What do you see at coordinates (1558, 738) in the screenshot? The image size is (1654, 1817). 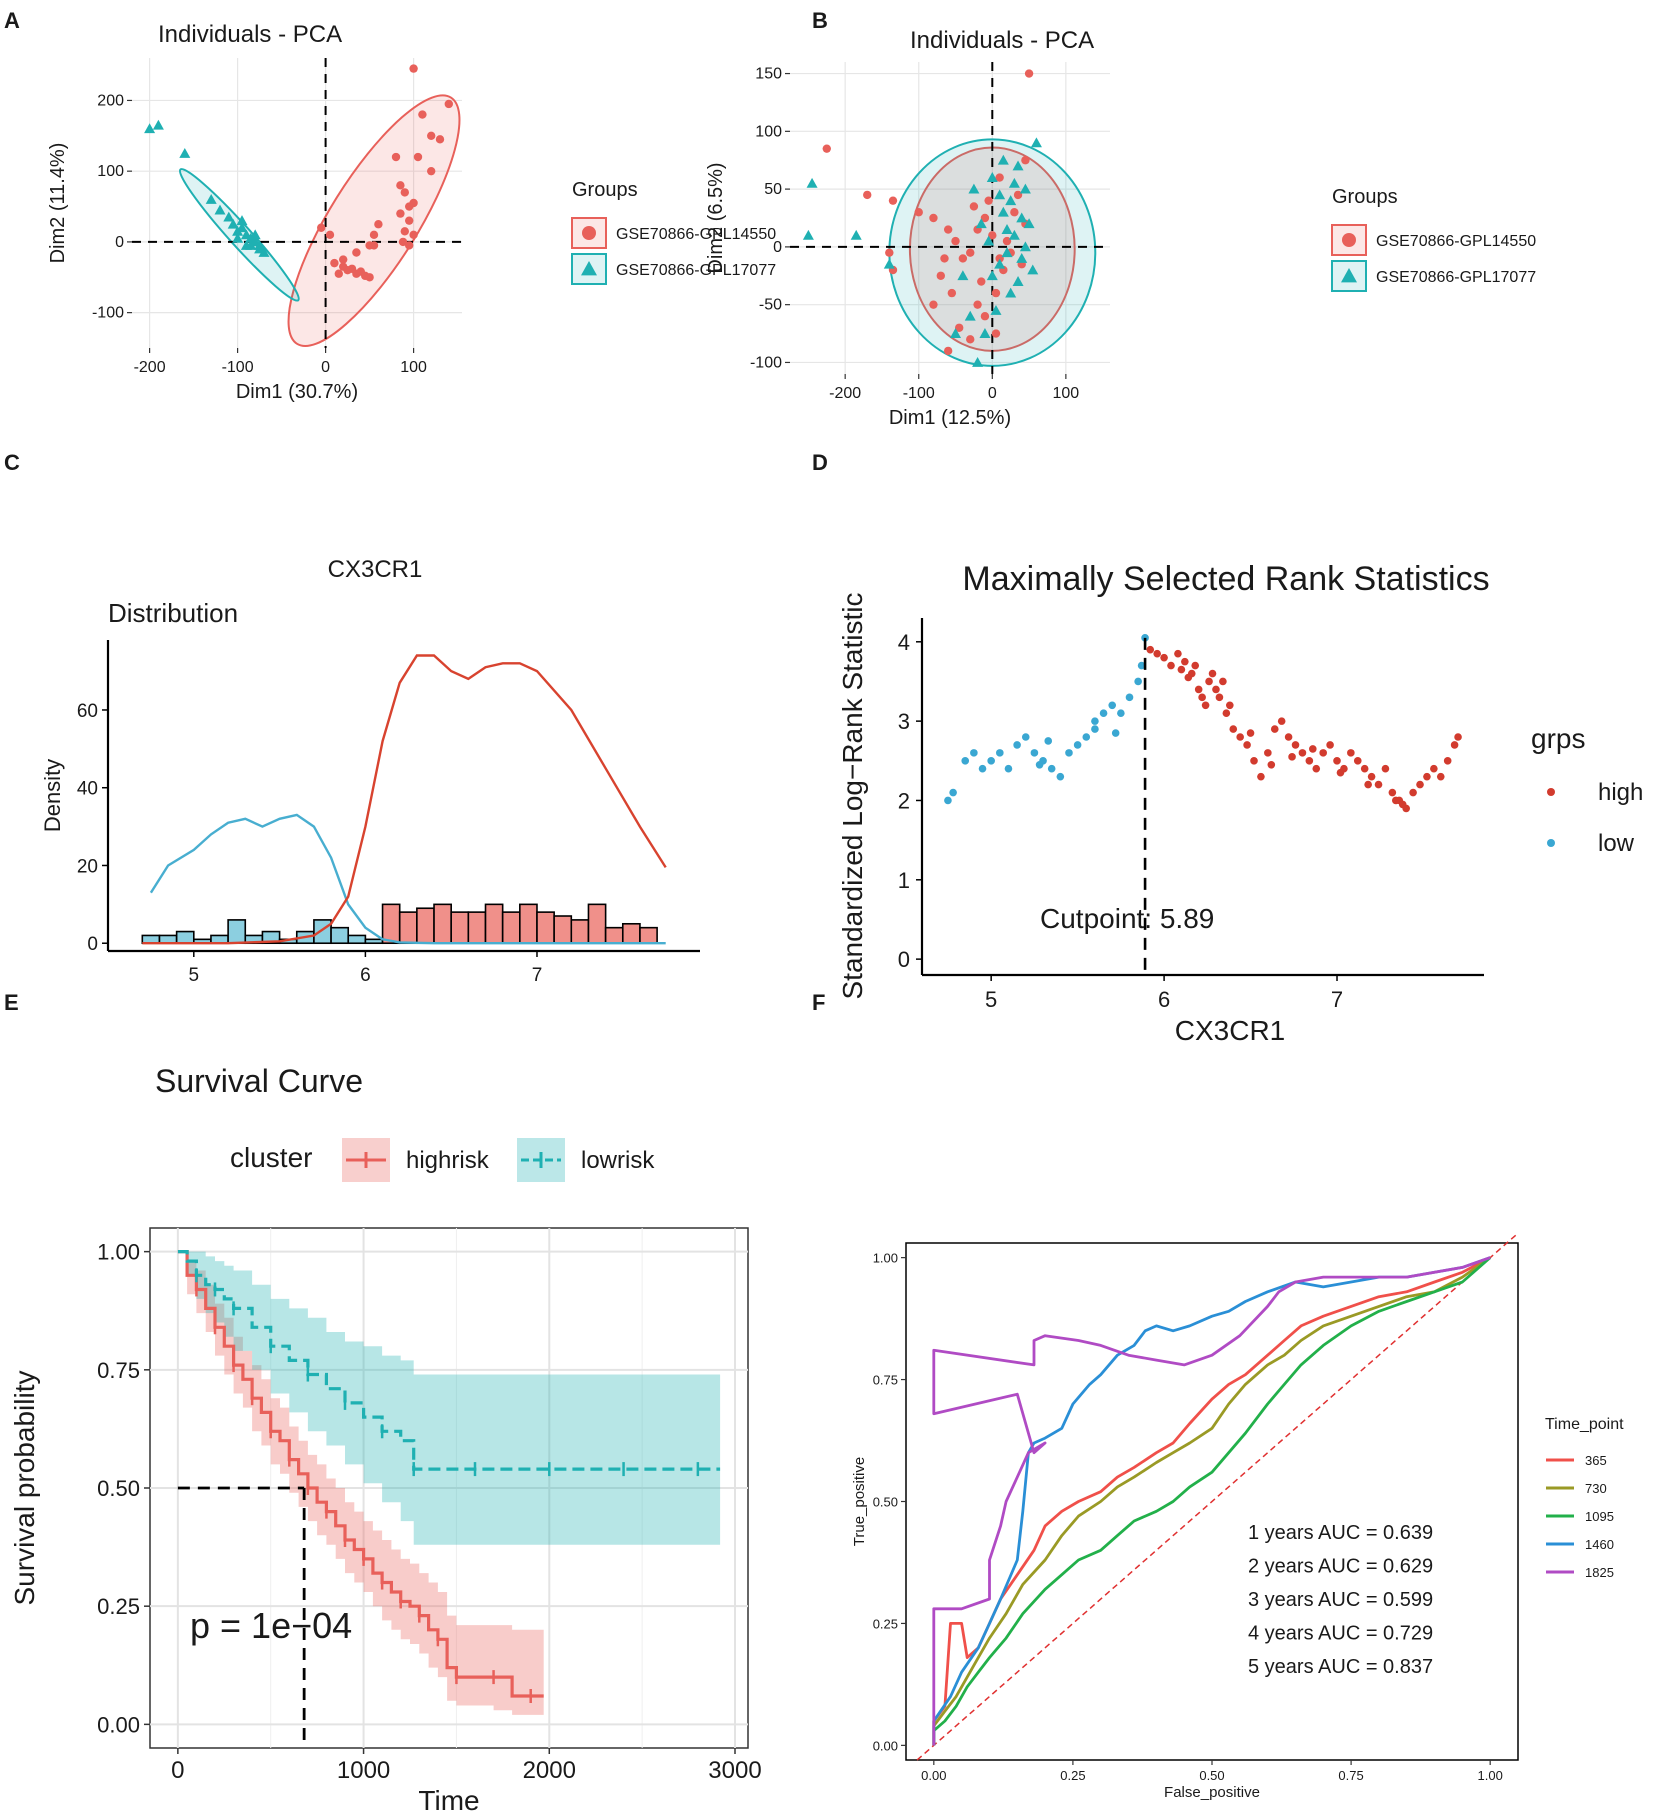 I see `legend-title: grps` at bounding box center [1558, 738].